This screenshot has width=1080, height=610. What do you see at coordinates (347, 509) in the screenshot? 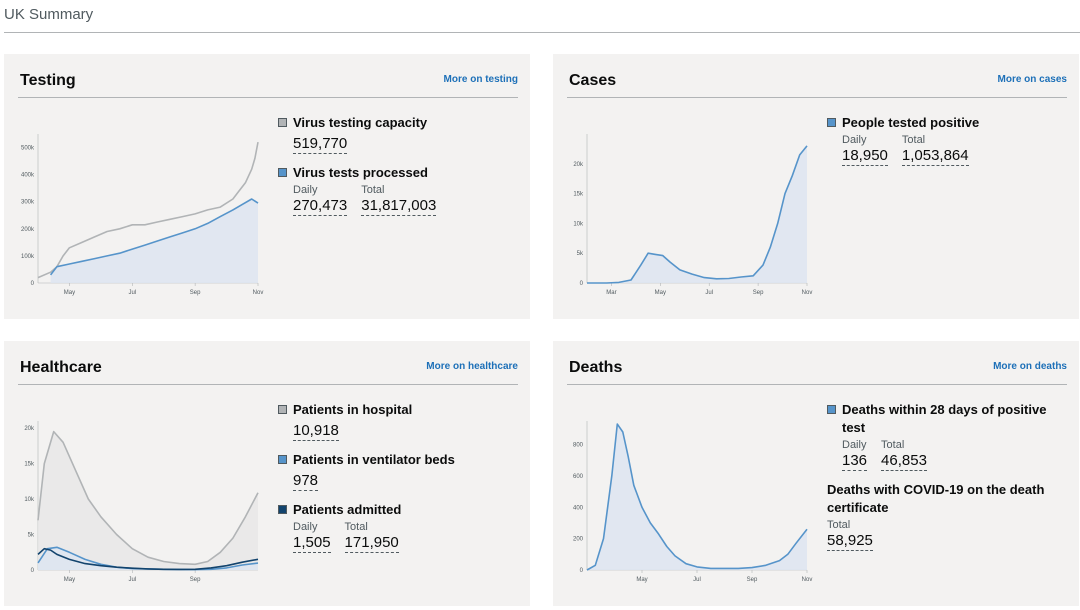
I see `metric-label: Patients admitted` at bounding box center [347, 509].